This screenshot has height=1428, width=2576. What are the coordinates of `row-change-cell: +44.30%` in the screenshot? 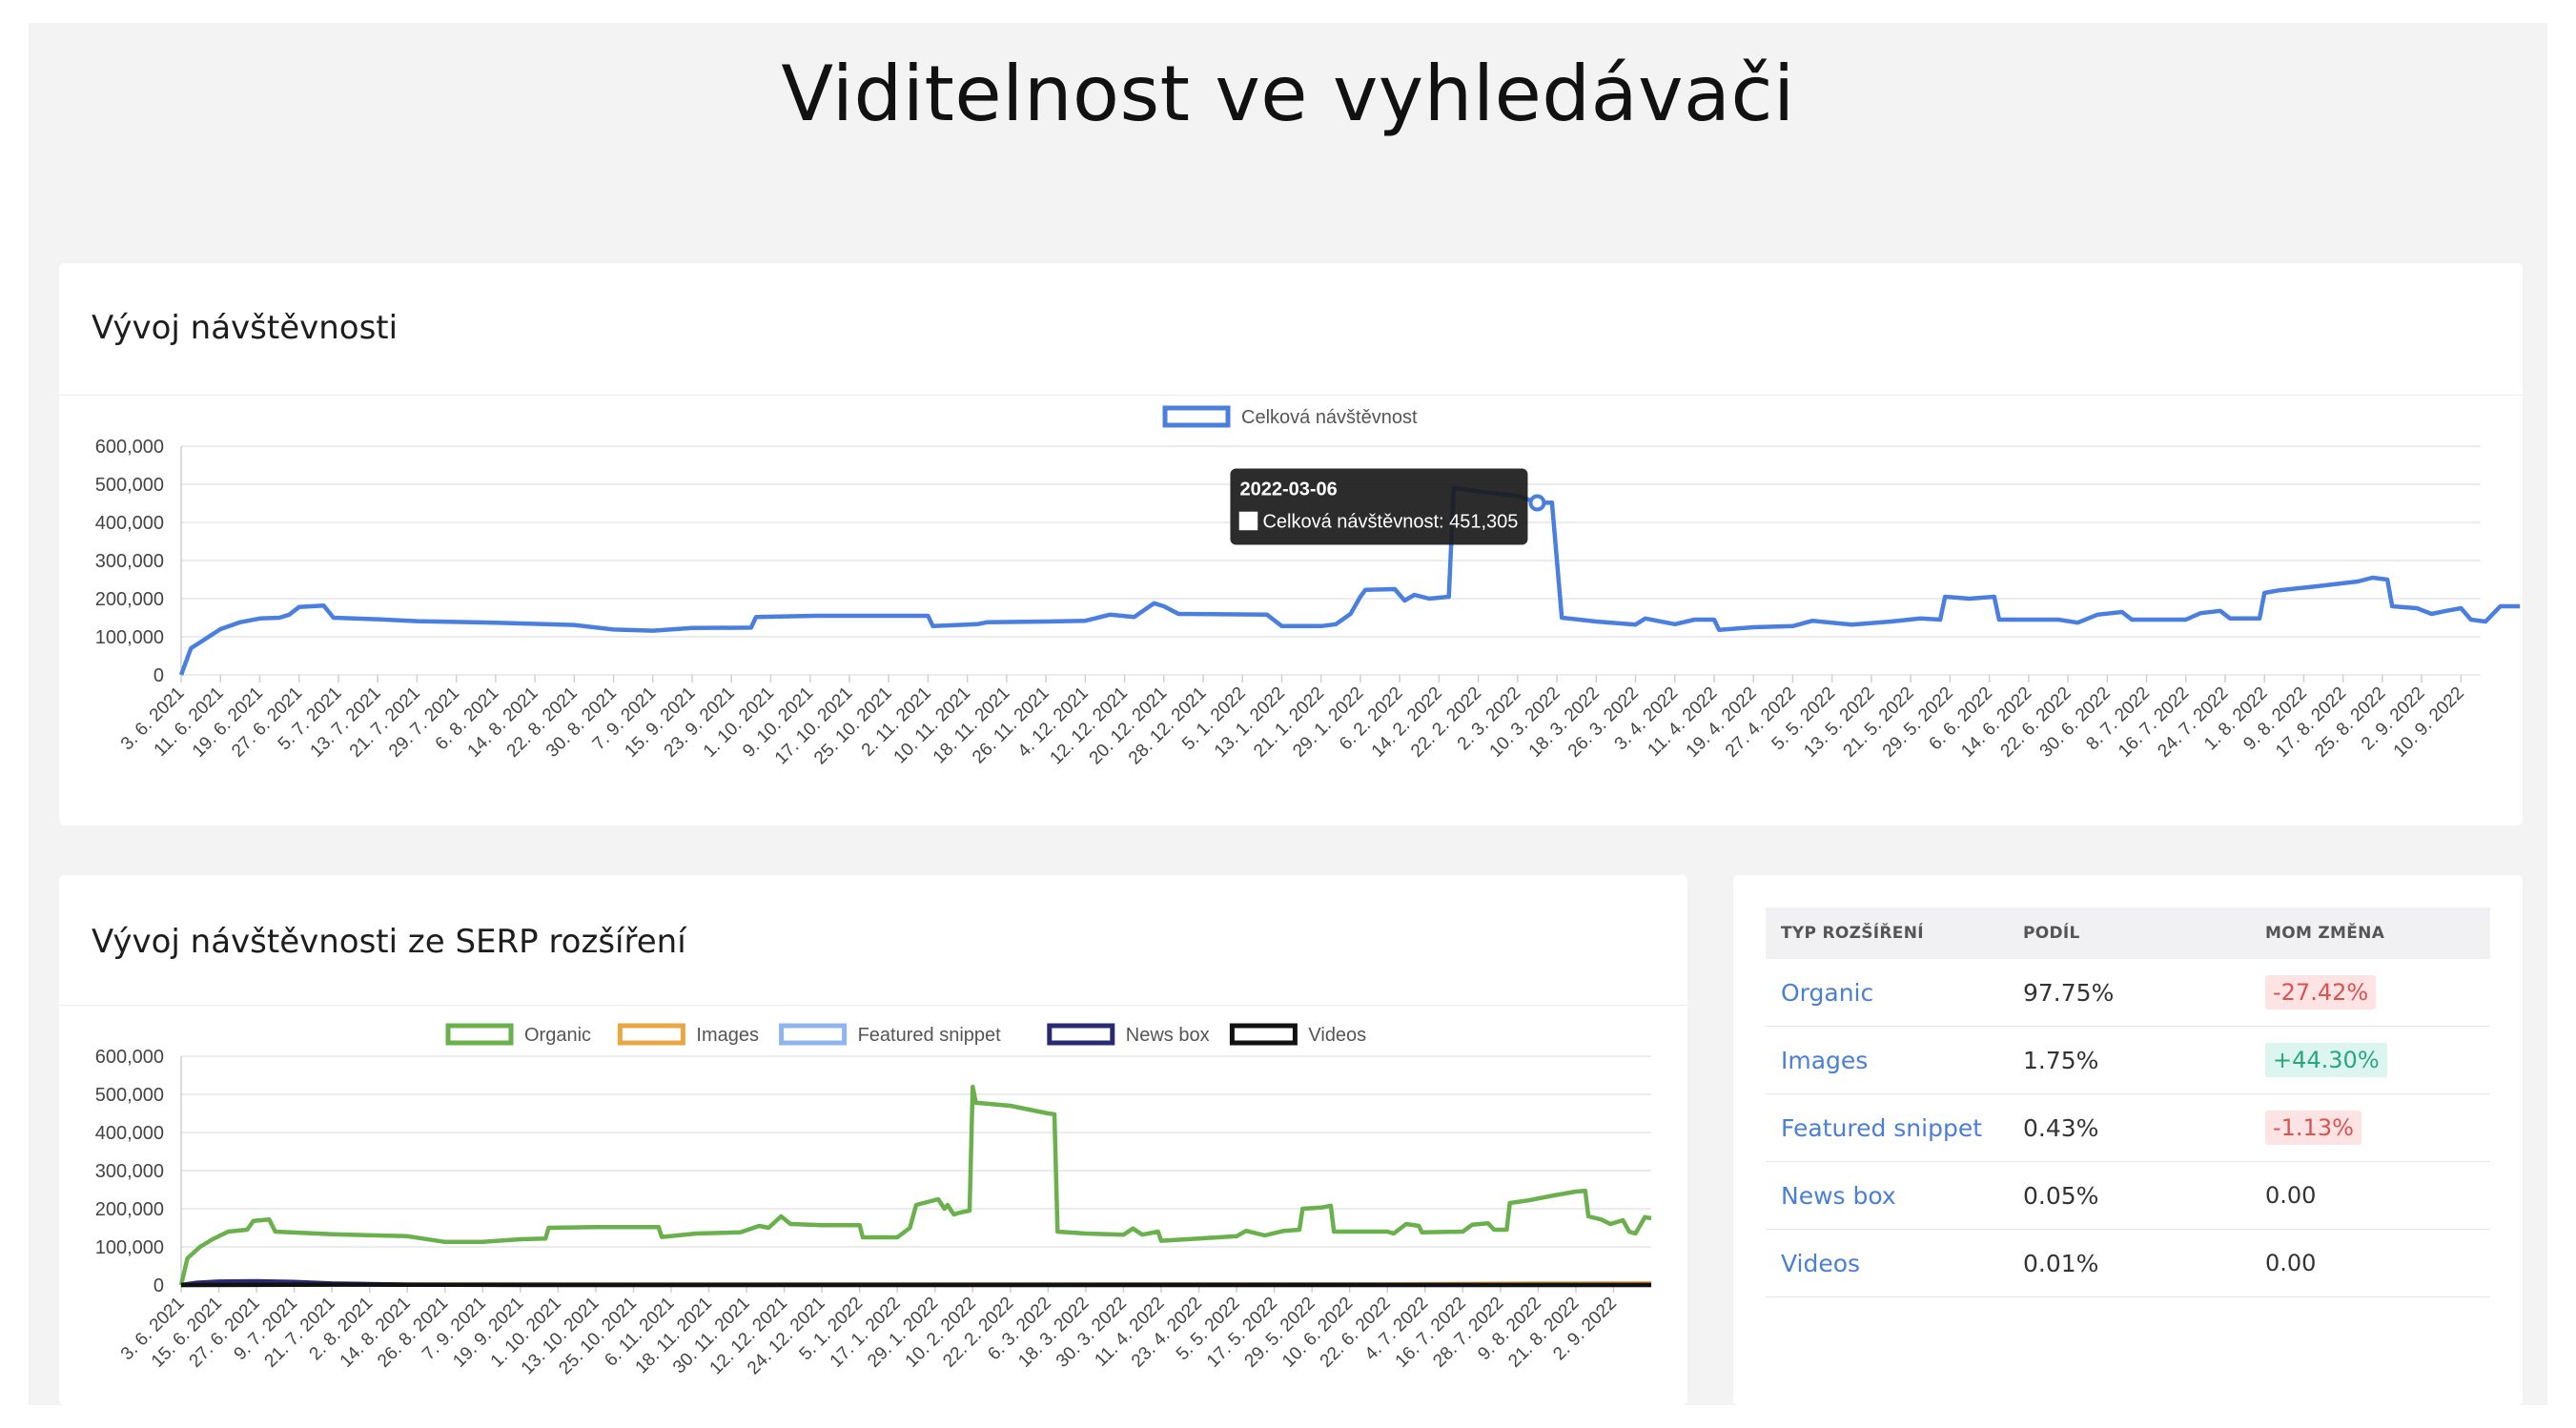 It's located at (2370, 1060).